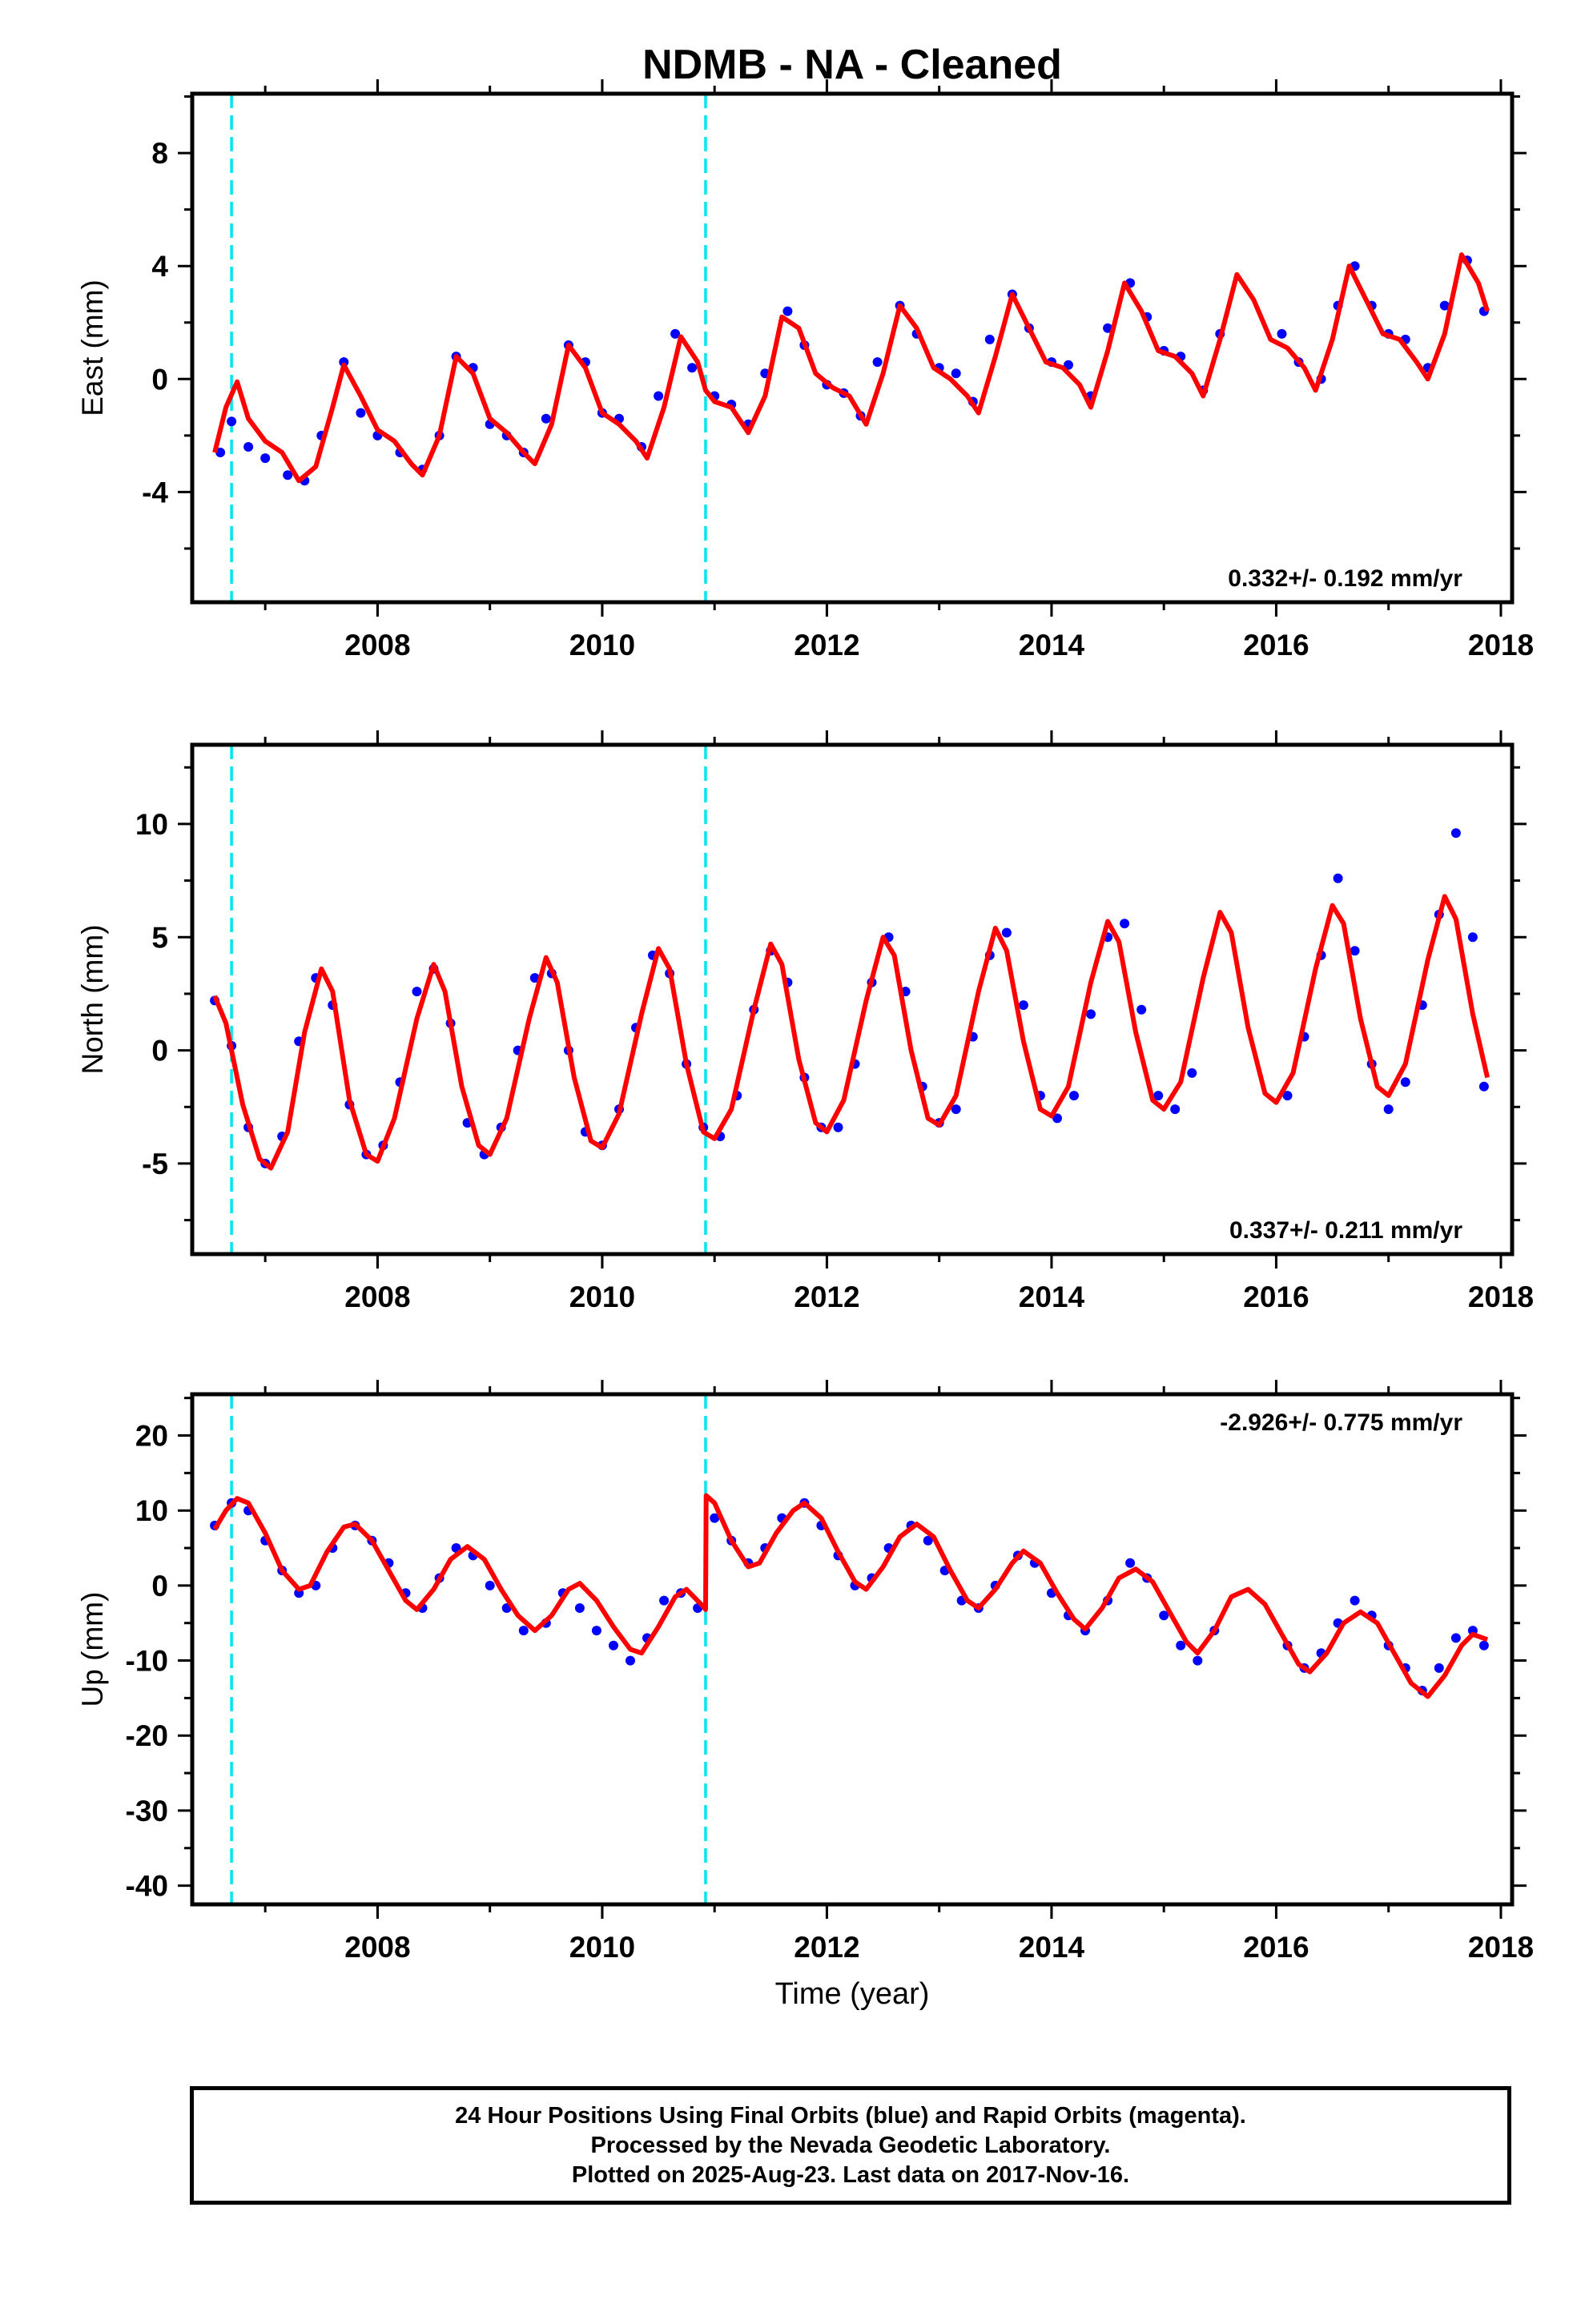 The width and height of the screenshot is (1593, 2324). I want to click on y-tick-label: 5, so click(159, 937).